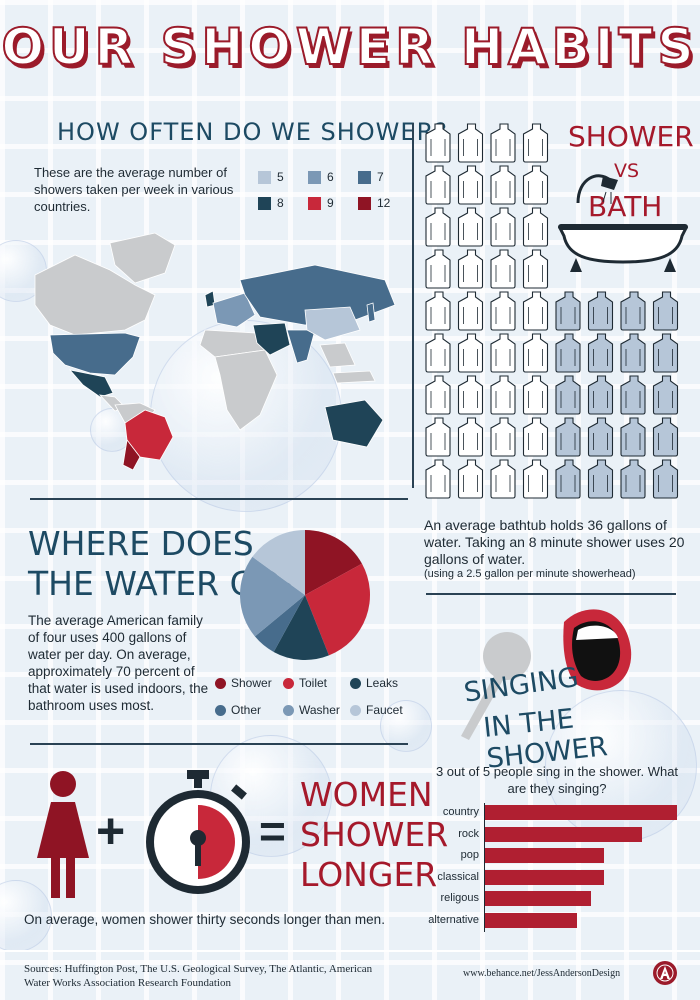 Image resolution: width=700 pixels, height=1000 pixels. Describe the element at coordinates (131, 454) in the screenshot. I see `map-south-america-south` at that location.